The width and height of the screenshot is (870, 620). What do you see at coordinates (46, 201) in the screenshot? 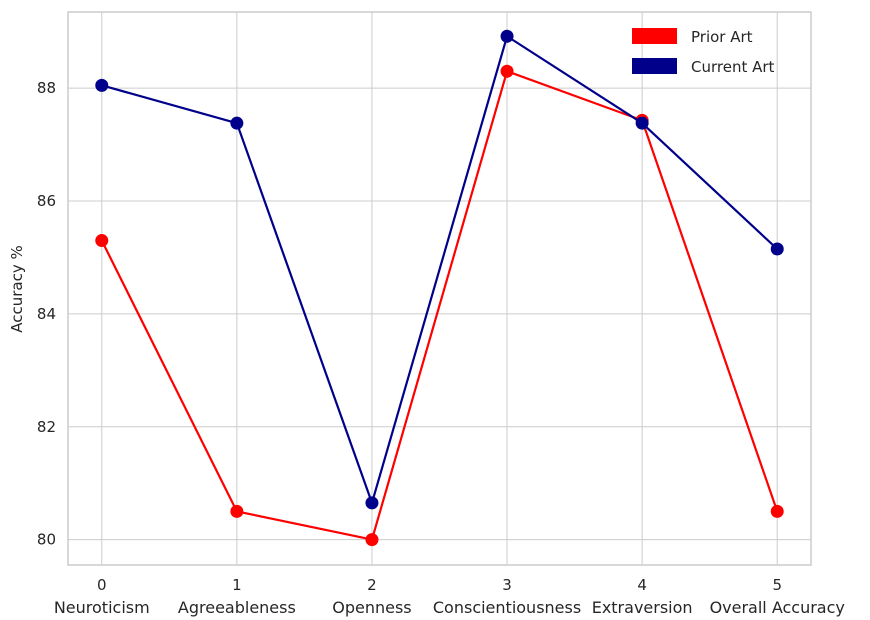
I see `y-tick-label: 86` at bounding box center [46, 201].